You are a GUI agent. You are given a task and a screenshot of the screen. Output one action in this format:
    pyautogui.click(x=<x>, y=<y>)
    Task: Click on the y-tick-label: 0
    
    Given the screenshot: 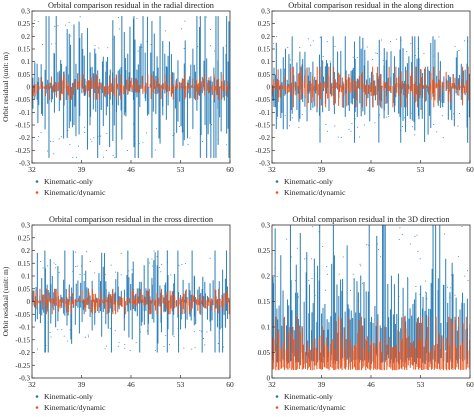 What is the action you would take?
    pyautogui.click(x=269, y=379)
    